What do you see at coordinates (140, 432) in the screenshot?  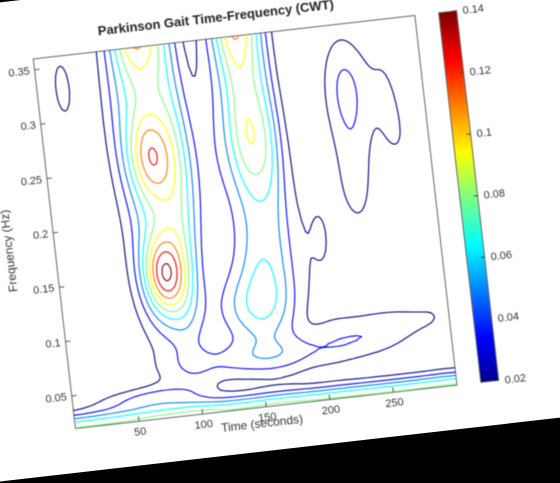 I see `x-tick-label: 50` at bounding box center [140, 432].